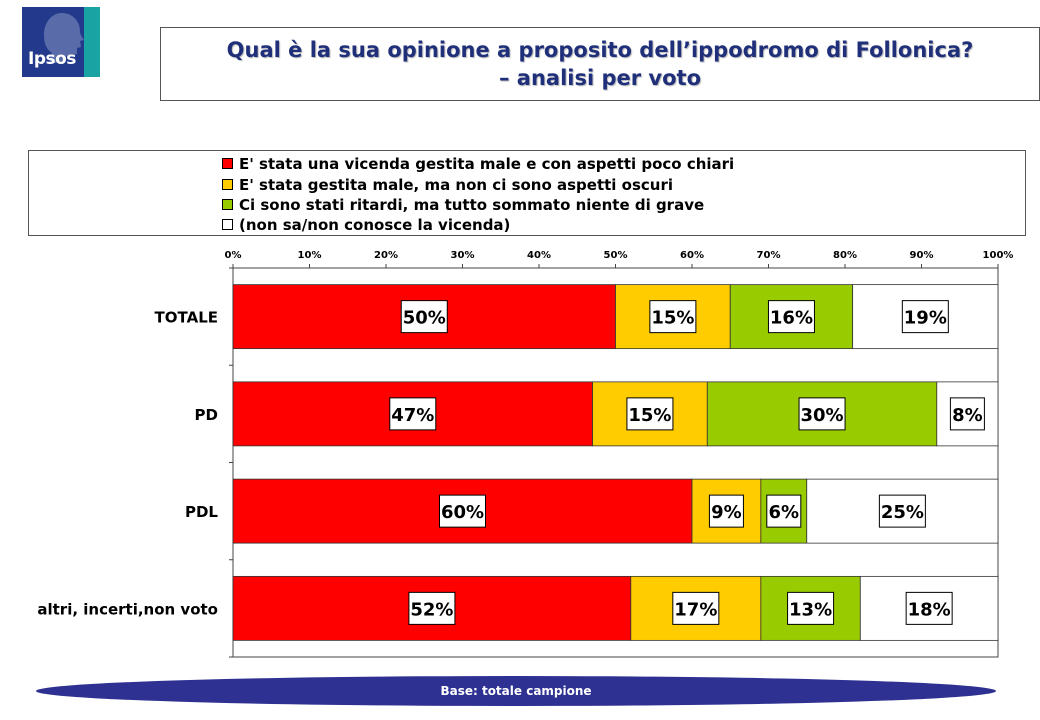  What do you see at coordinates (227, 163) in the screenshot?
I see `legend-swatch-red` at bounding box center [227, 163].